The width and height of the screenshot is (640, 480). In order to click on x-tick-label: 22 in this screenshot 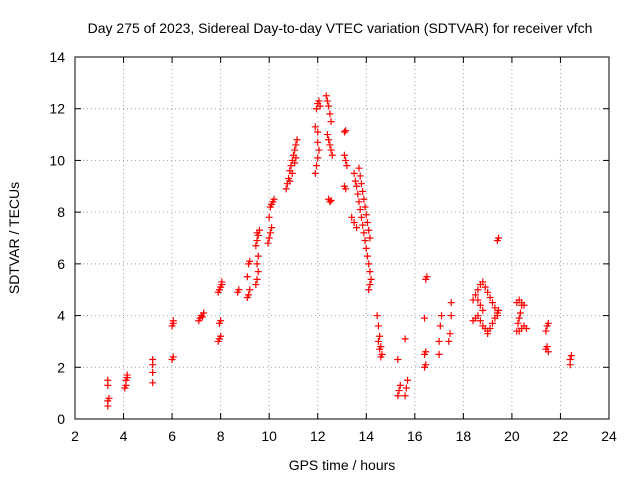, I will do `click(561, 436)`.